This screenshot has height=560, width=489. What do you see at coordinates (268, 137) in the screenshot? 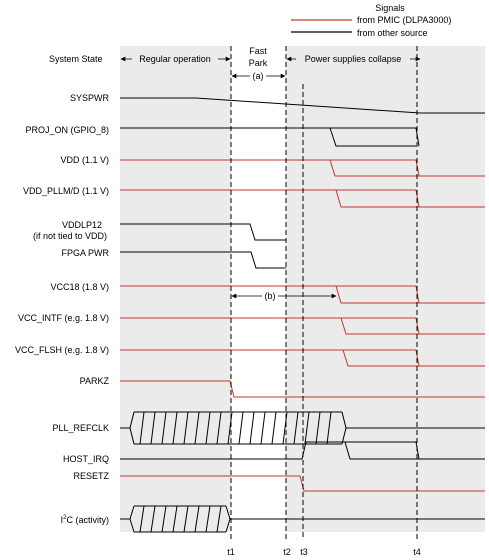
I see `proj-on-wave` at bounding box center [268, 137].